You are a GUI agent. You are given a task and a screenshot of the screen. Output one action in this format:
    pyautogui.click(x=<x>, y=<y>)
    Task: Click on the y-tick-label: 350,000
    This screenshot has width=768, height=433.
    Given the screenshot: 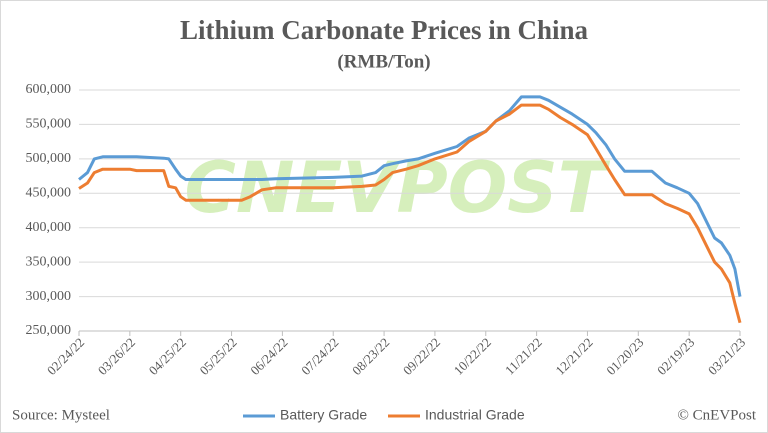 What is the action you would take?
    pyautogui.click(x=49, y=261)
    